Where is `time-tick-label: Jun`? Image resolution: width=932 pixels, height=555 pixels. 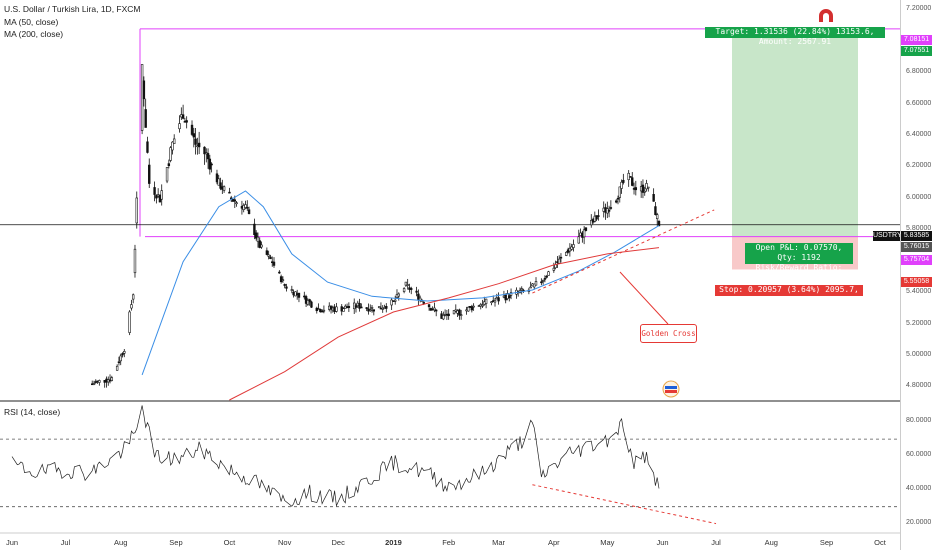
time-tick-label: Jun is located at coordinates (662, 542).